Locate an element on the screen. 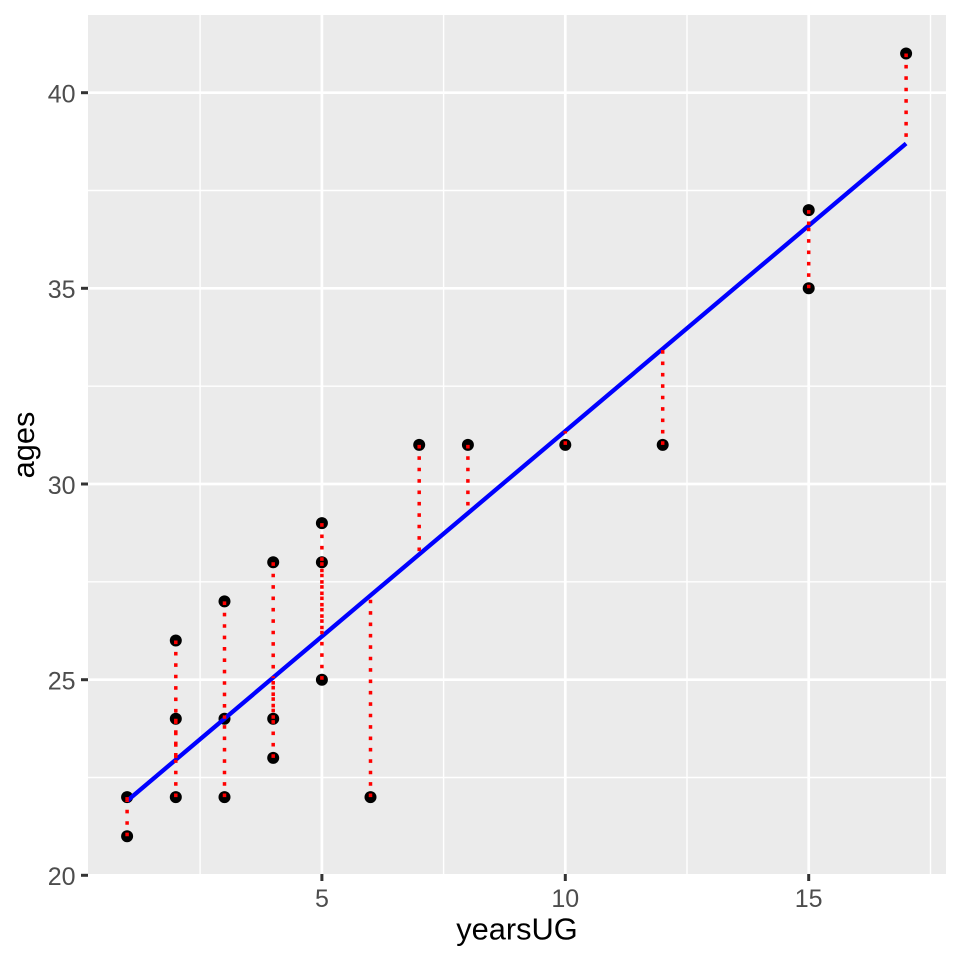  svg-text: ages is located at coordinates (23, 445).